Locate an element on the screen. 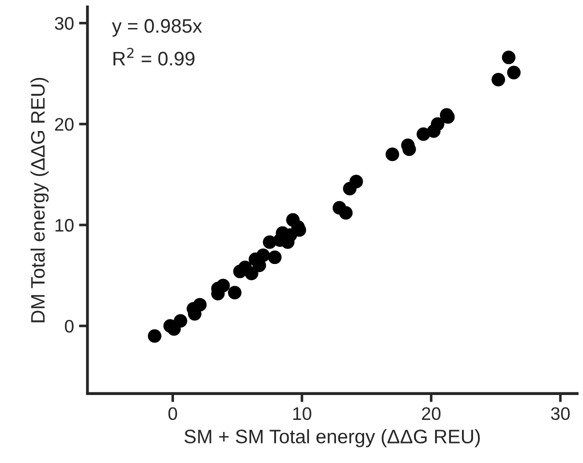 This screenshot has height=463, width=583. y-tick-label: 10 is located at coordinates (65, 225).